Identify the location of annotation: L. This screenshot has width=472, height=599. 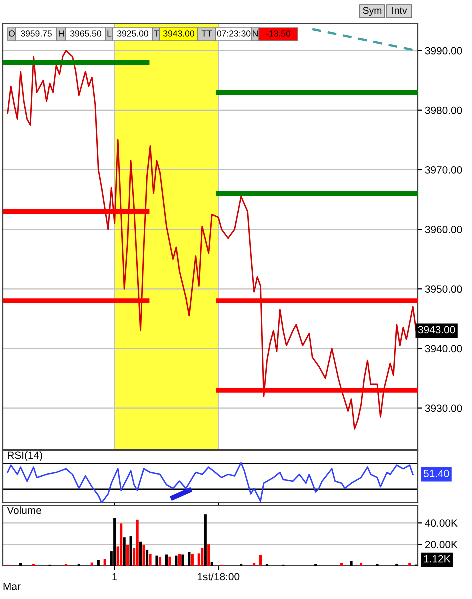
(110, 33).